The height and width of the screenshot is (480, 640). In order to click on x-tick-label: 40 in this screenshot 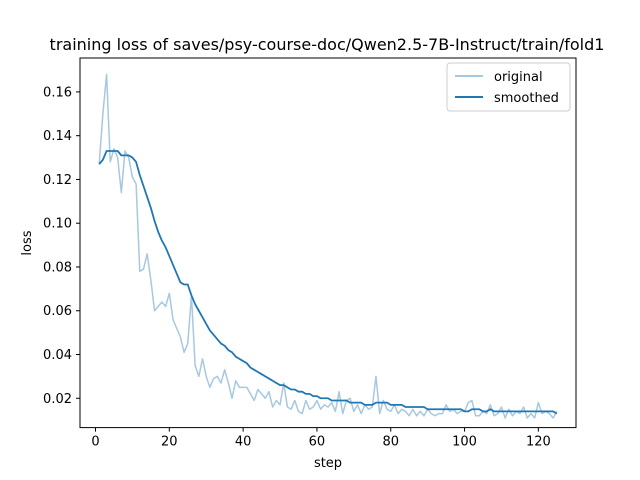, I will do `click(243, 442)`.